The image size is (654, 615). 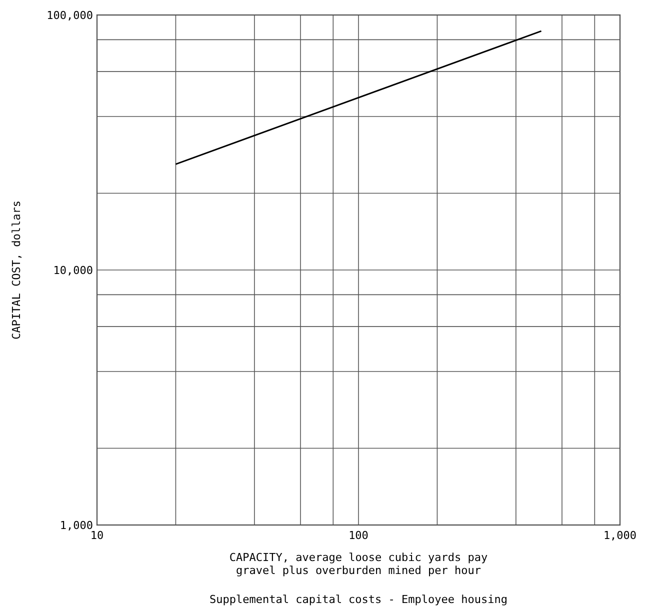 What do you see at coordinates (358, 564) in the screenshot?
I see `x-axis-title: CAPACITY, average loose cubic yards pay gravel plus overburden mined per hour` at bounding box center [358, 564].